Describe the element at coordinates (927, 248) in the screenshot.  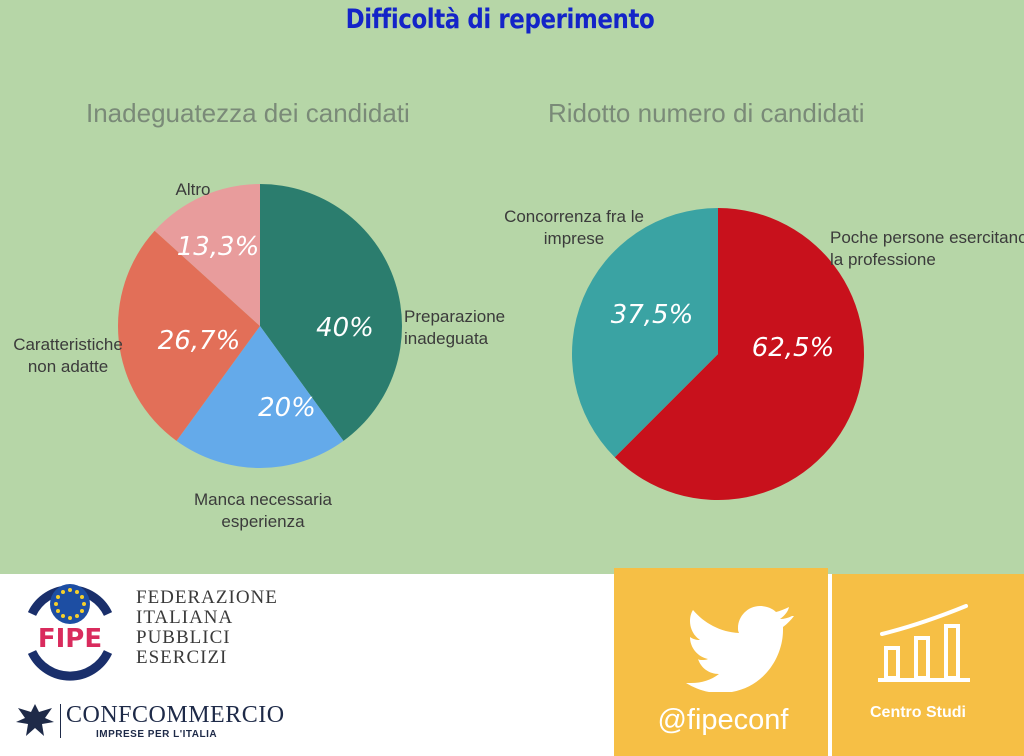
I see `chart2-label-1: Poche persone esercitano la professione` at that location.